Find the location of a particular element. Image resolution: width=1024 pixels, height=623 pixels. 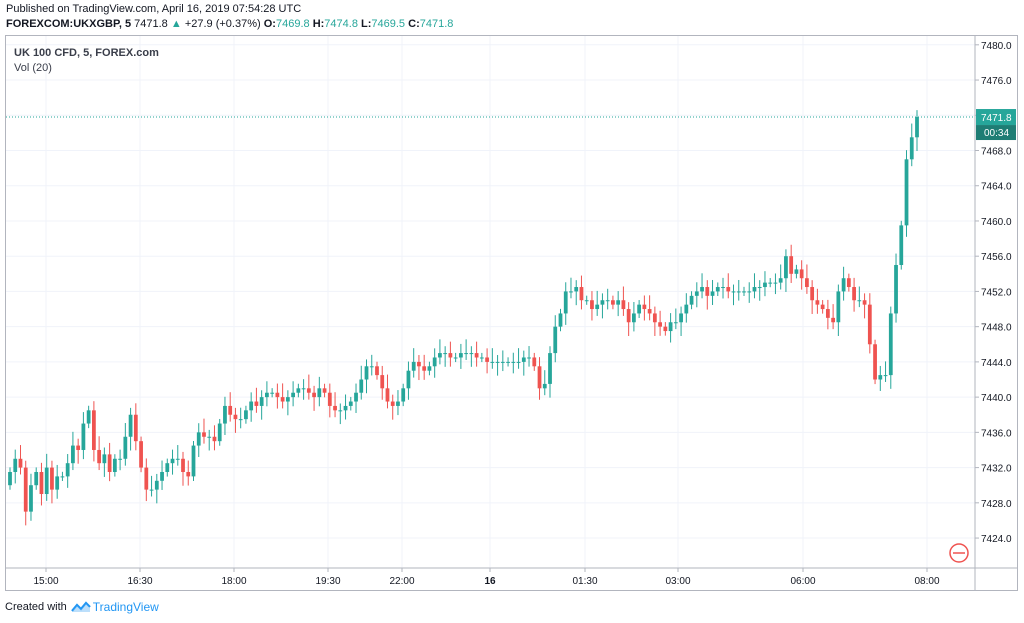

y-tick-label: 7424.0 is located at coordinates (996, 539).